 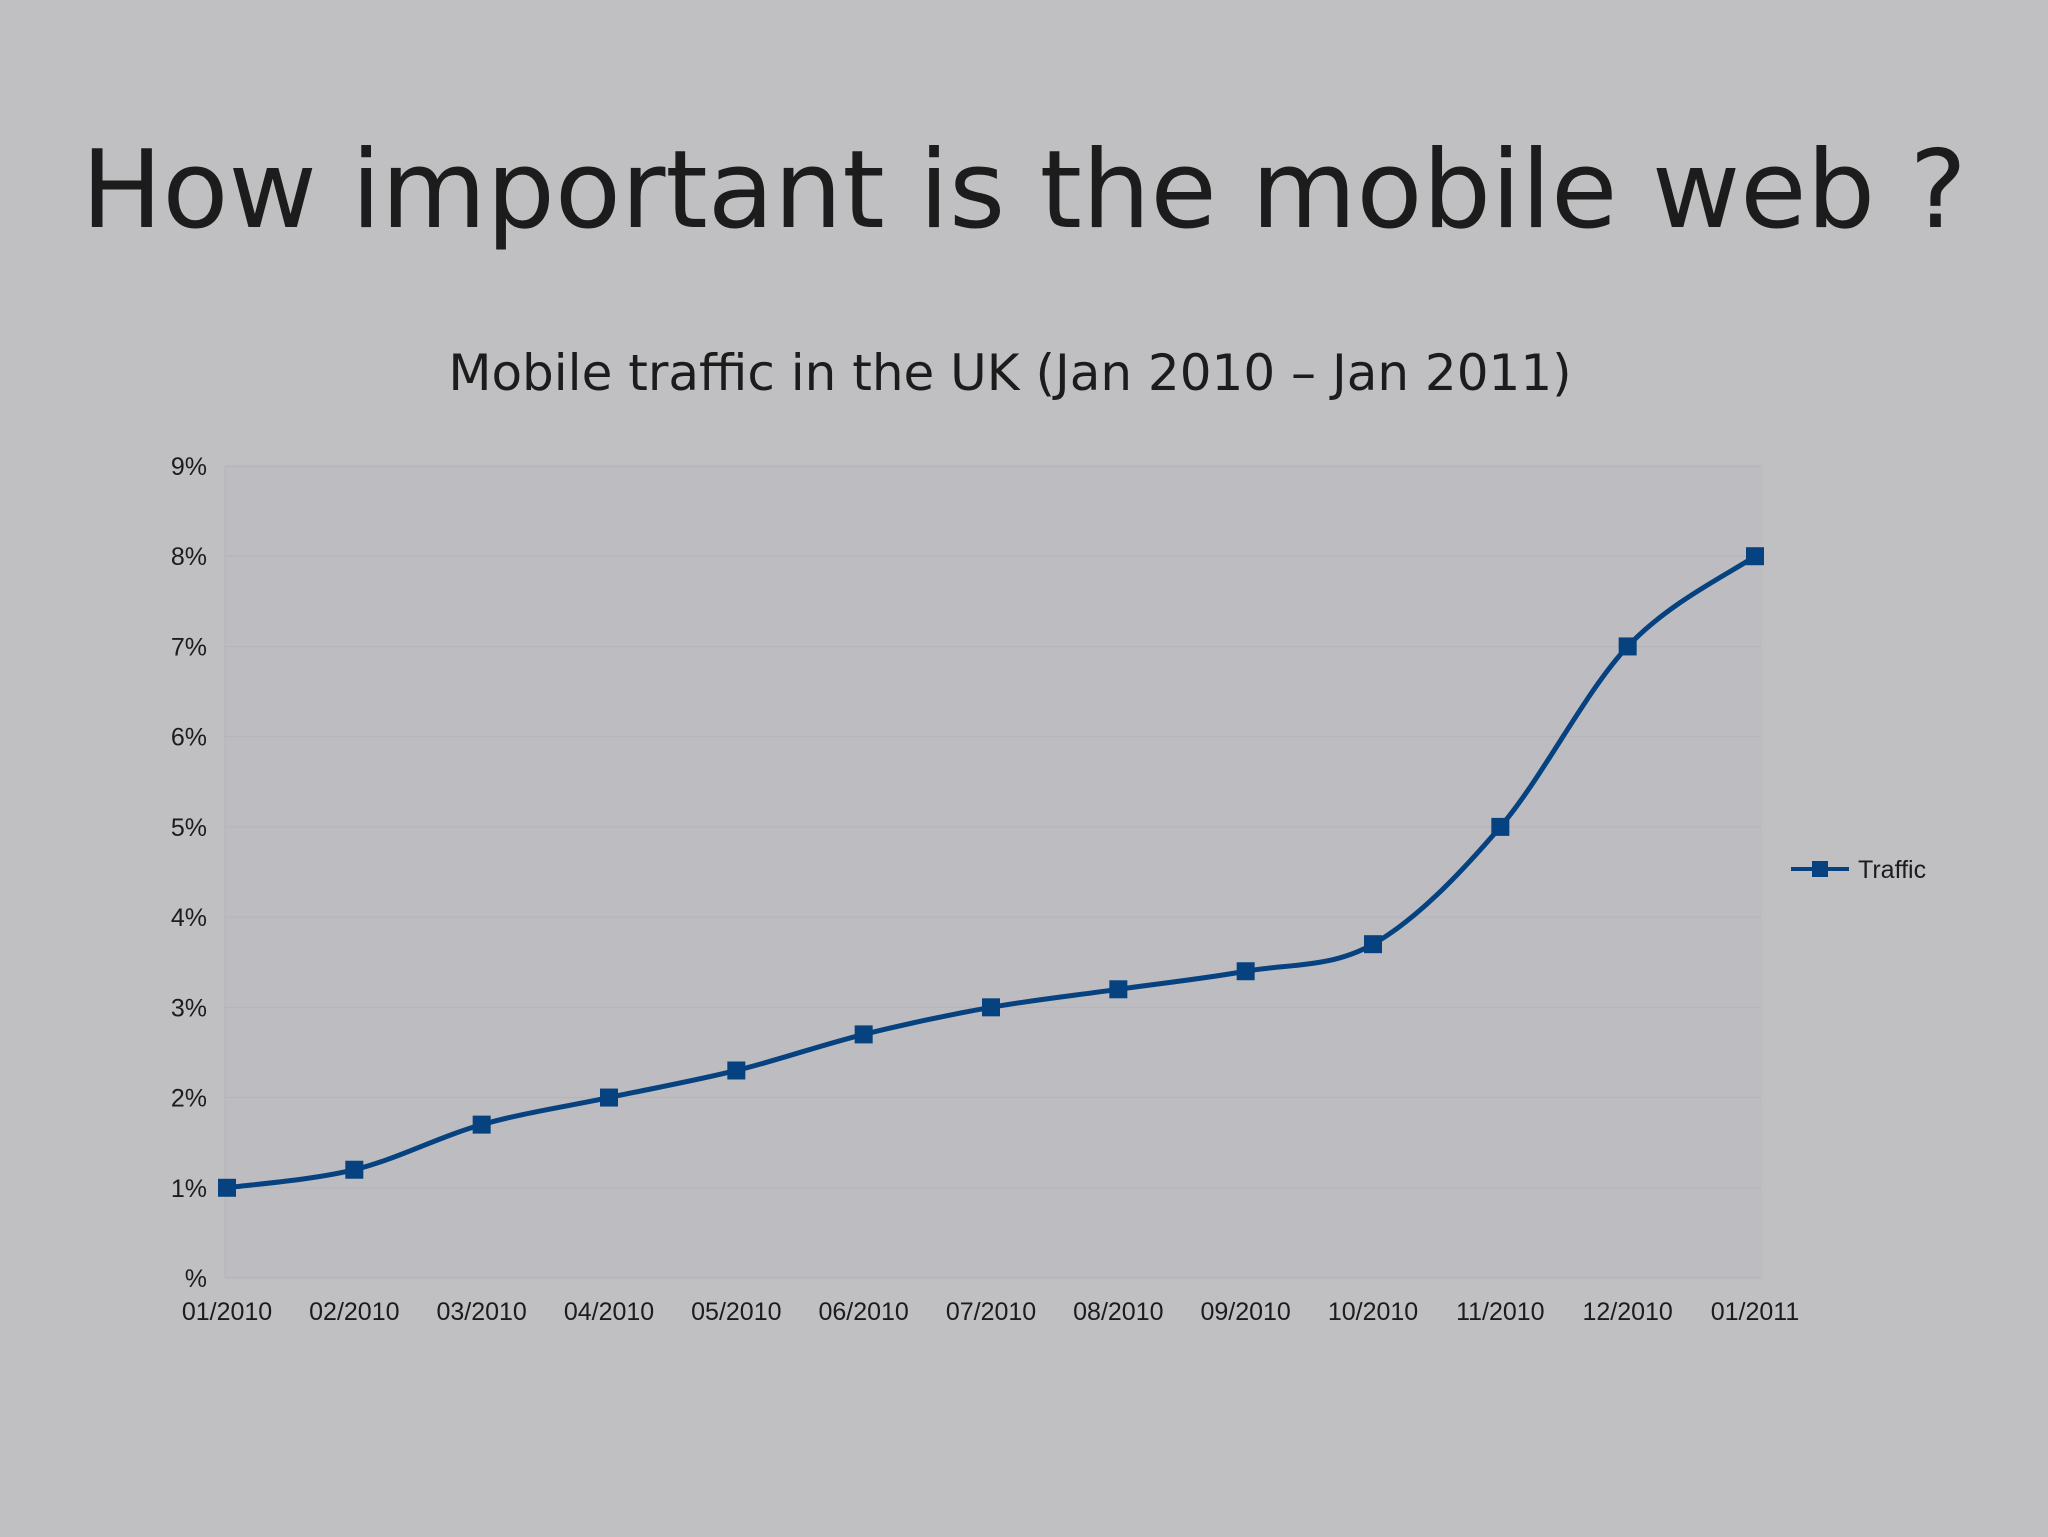 What do you see at coordinates (354, 1312) in the screenshot?
I see `x-tick-label-1: 02/2010` at bounding box center [354, 1312].